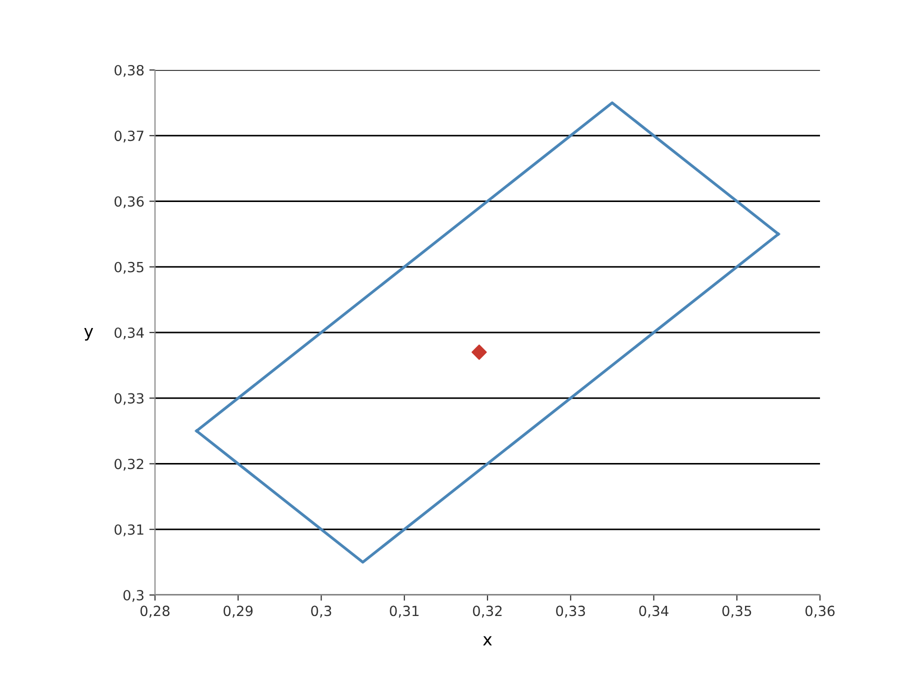 The image size is (917, 695). Describe the element at coordinates (129, 399) in the screenshot. I see `y-tick-label: 0,33` at that location.